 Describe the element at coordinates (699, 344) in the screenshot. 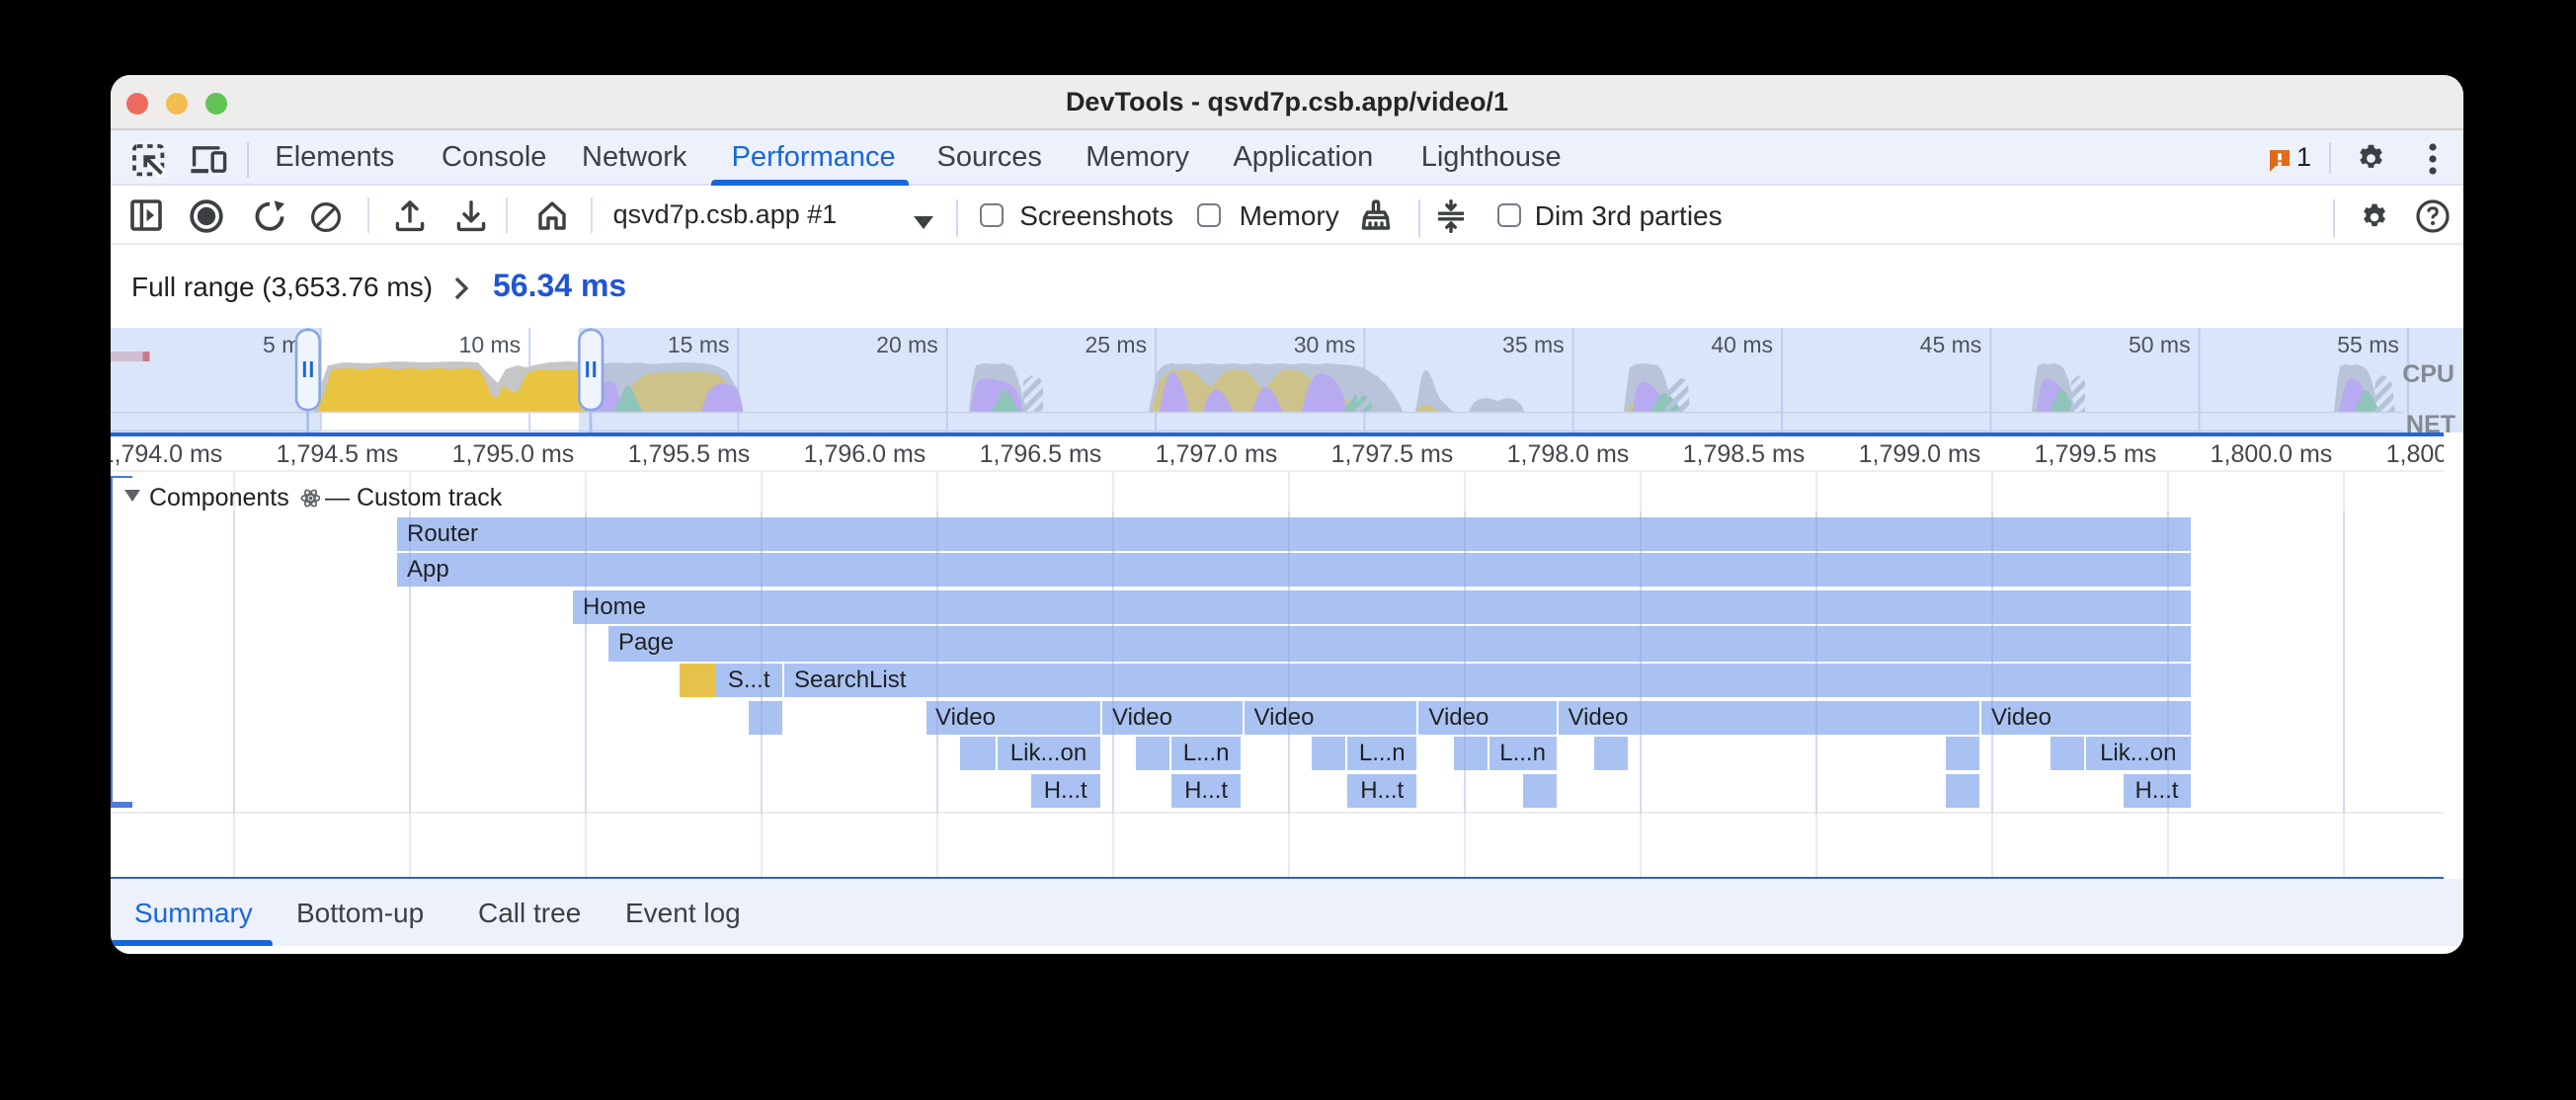

I see `svg-text: 15 ms` at that location.